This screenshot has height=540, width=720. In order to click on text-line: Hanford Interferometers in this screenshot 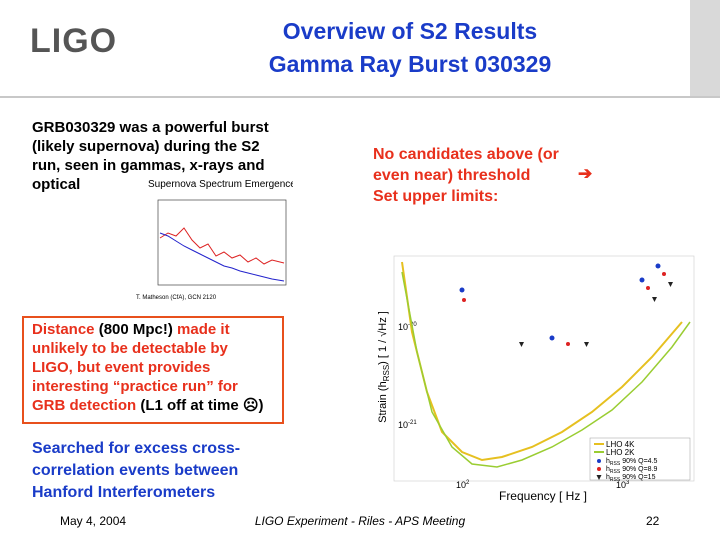, I will do `click(124, 492)`.